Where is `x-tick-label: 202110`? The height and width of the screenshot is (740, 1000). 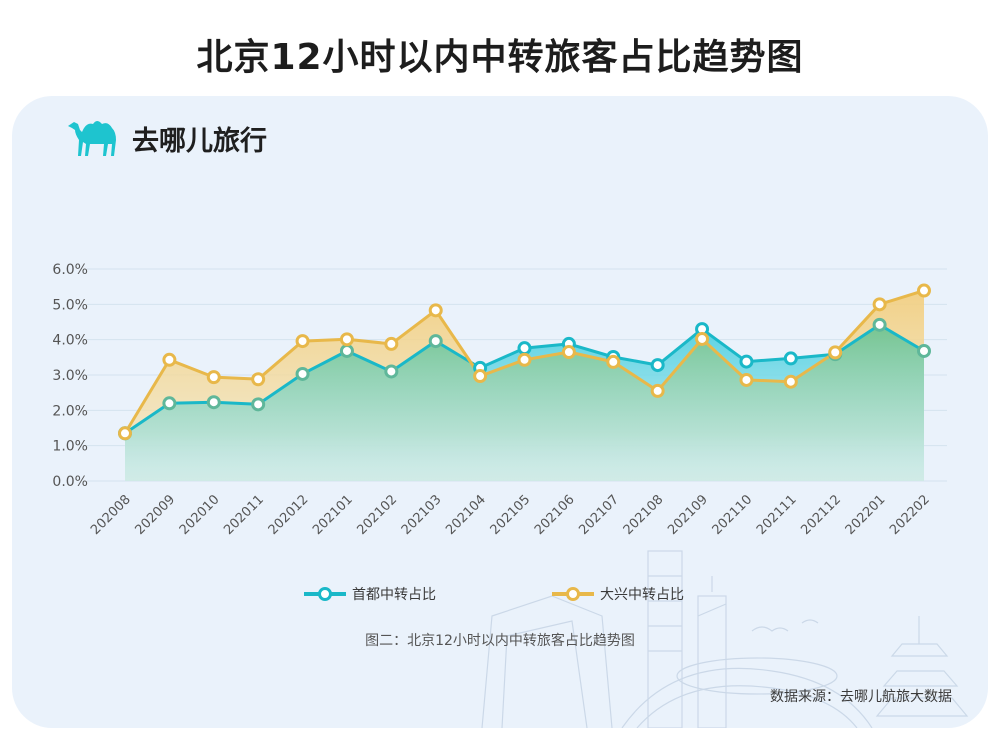 x-tick-label: 202110 is located at coordinates (733, 515).